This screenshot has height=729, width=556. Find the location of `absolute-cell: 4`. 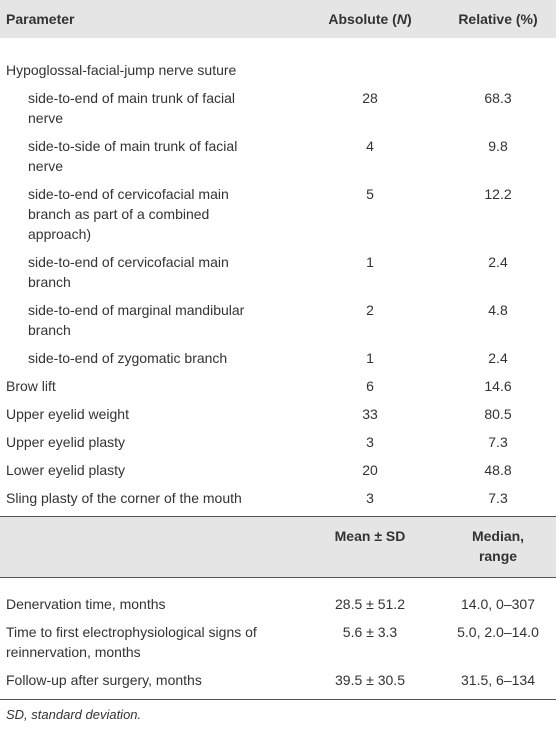

absolute-cell: 4 is located at coordinates (370, 146).